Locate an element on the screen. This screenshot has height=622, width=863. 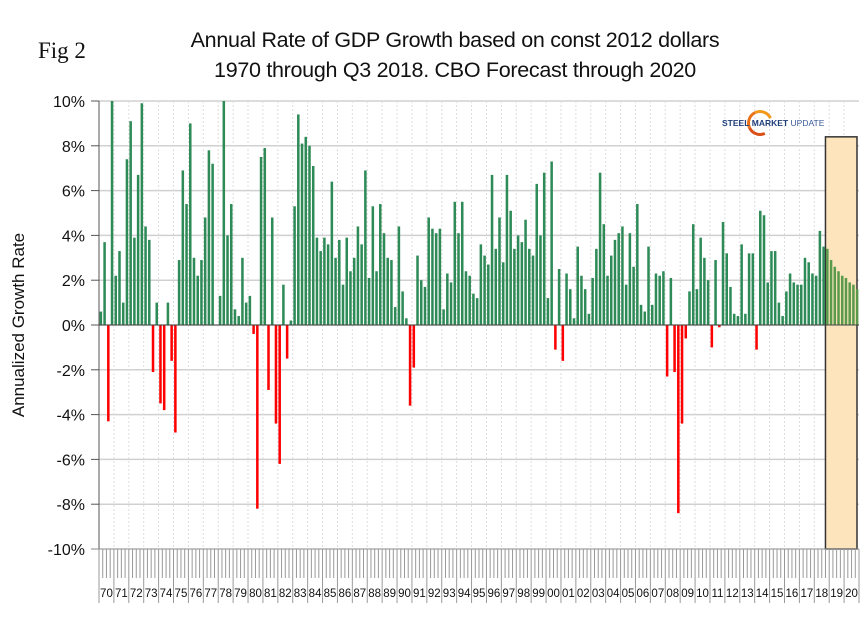
x-tick-label: 93 is located at coordinates (449, 594).